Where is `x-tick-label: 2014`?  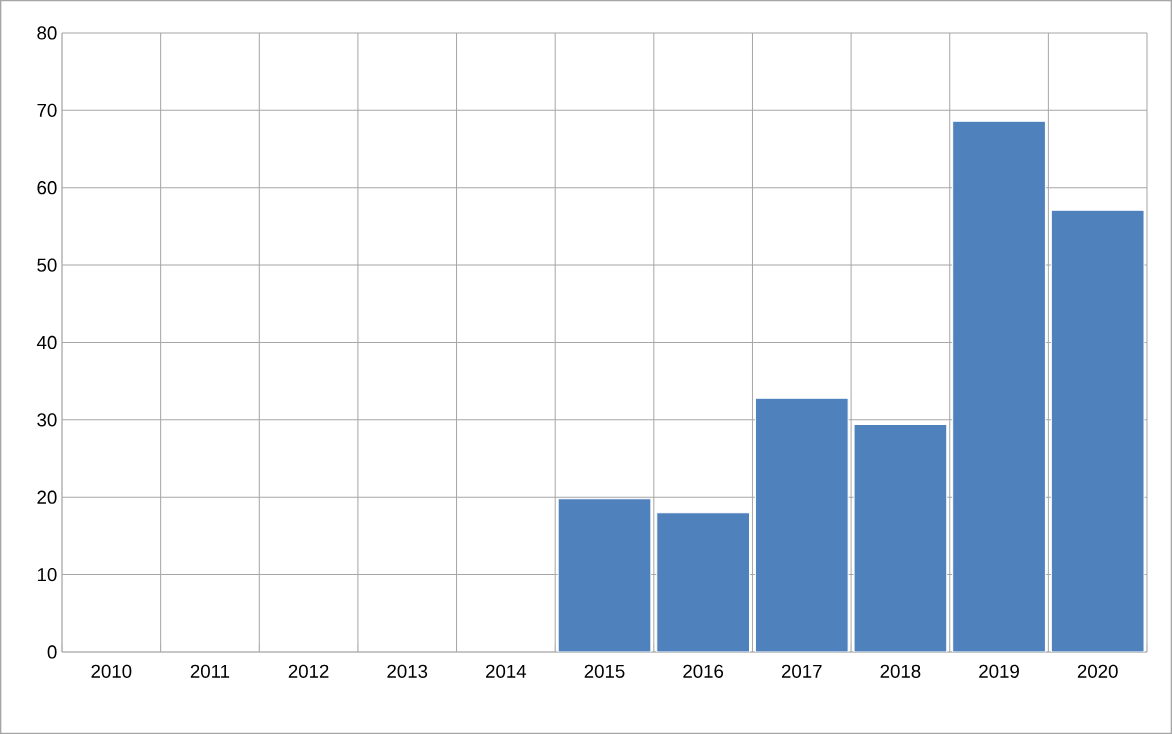
x-tick-label: 2014 is located at coordinates (506, 671).